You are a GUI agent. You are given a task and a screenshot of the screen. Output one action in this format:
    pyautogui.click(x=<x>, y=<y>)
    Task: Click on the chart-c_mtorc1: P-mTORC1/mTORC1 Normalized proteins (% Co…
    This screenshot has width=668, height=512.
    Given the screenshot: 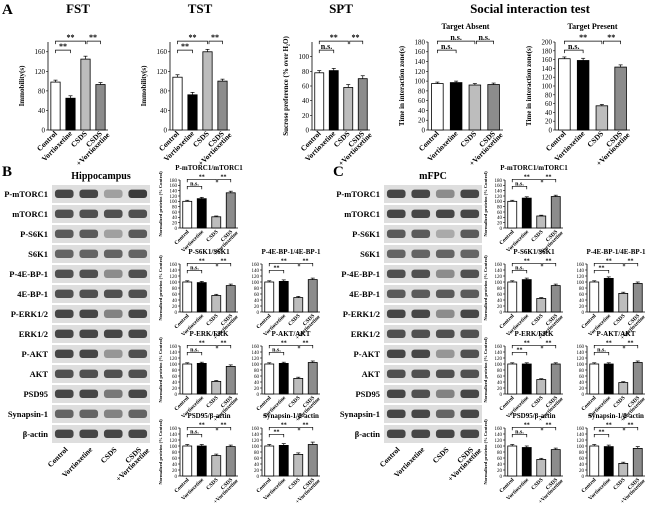 What is the action you would take?
    pyautogui.click(x=525, y=210)
    